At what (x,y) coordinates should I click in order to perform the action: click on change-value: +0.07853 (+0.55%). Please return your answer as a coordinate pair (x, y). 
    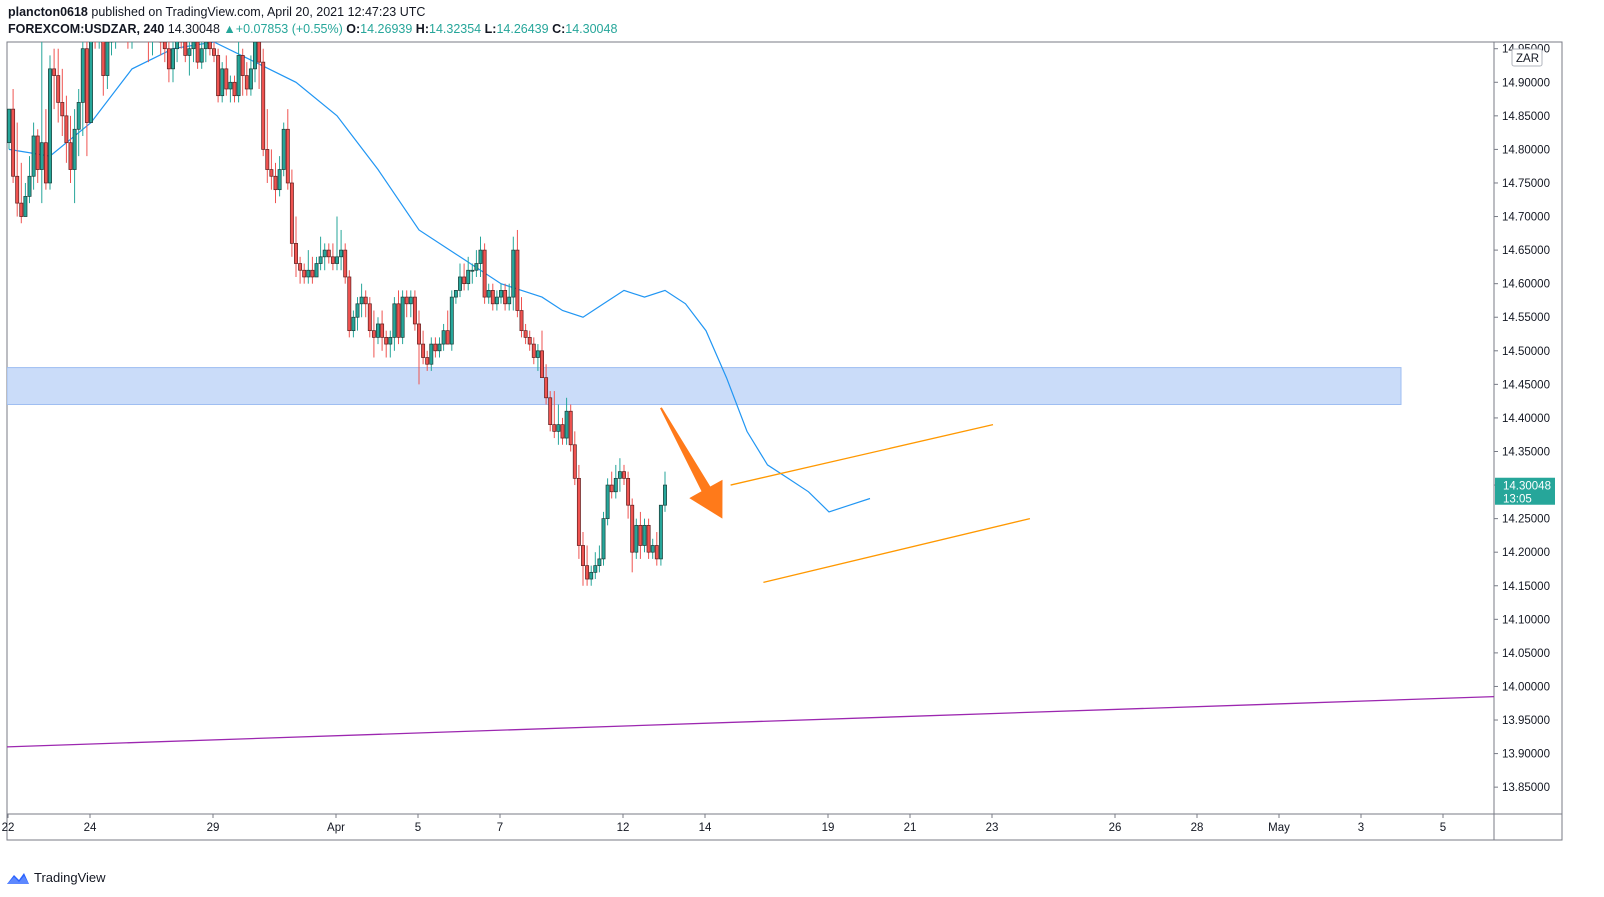
    Looking at the image, I should click on (289, 29).